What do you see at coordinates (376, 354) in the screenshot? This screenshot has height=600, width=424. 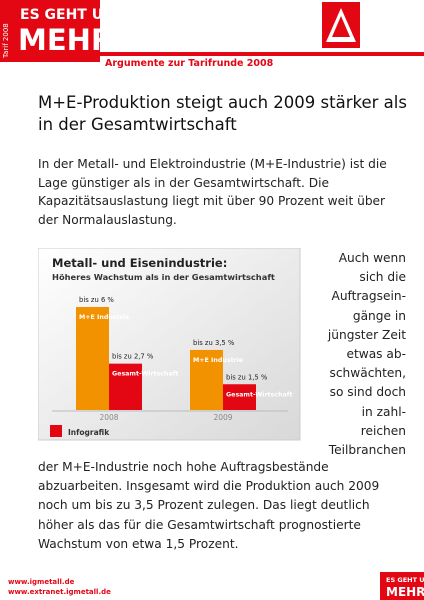 I see `side-line: etwas ab-` at bounding box center [376, 354].